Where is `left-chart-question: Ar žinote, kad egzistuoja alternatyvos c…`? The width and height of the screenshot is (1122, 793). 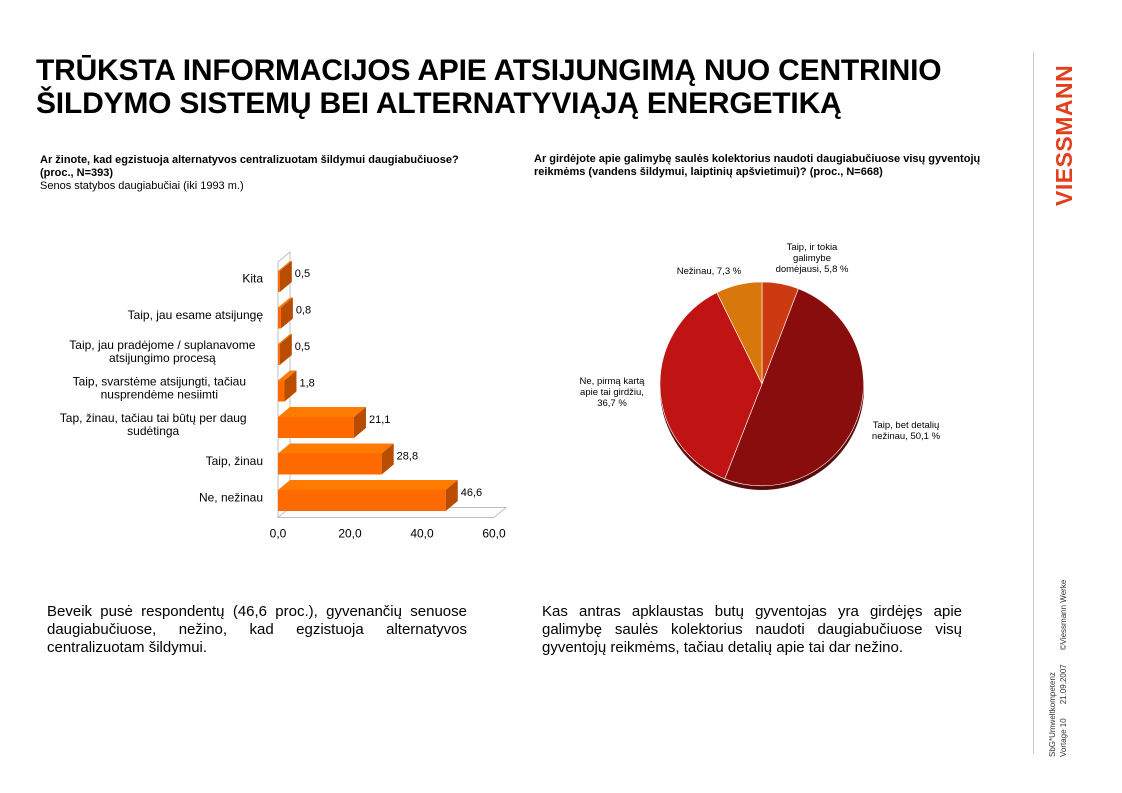 left-chart-question: Ar žinote, kad egzistuoja alternatyvos c… is located at coordinates (250, 173).